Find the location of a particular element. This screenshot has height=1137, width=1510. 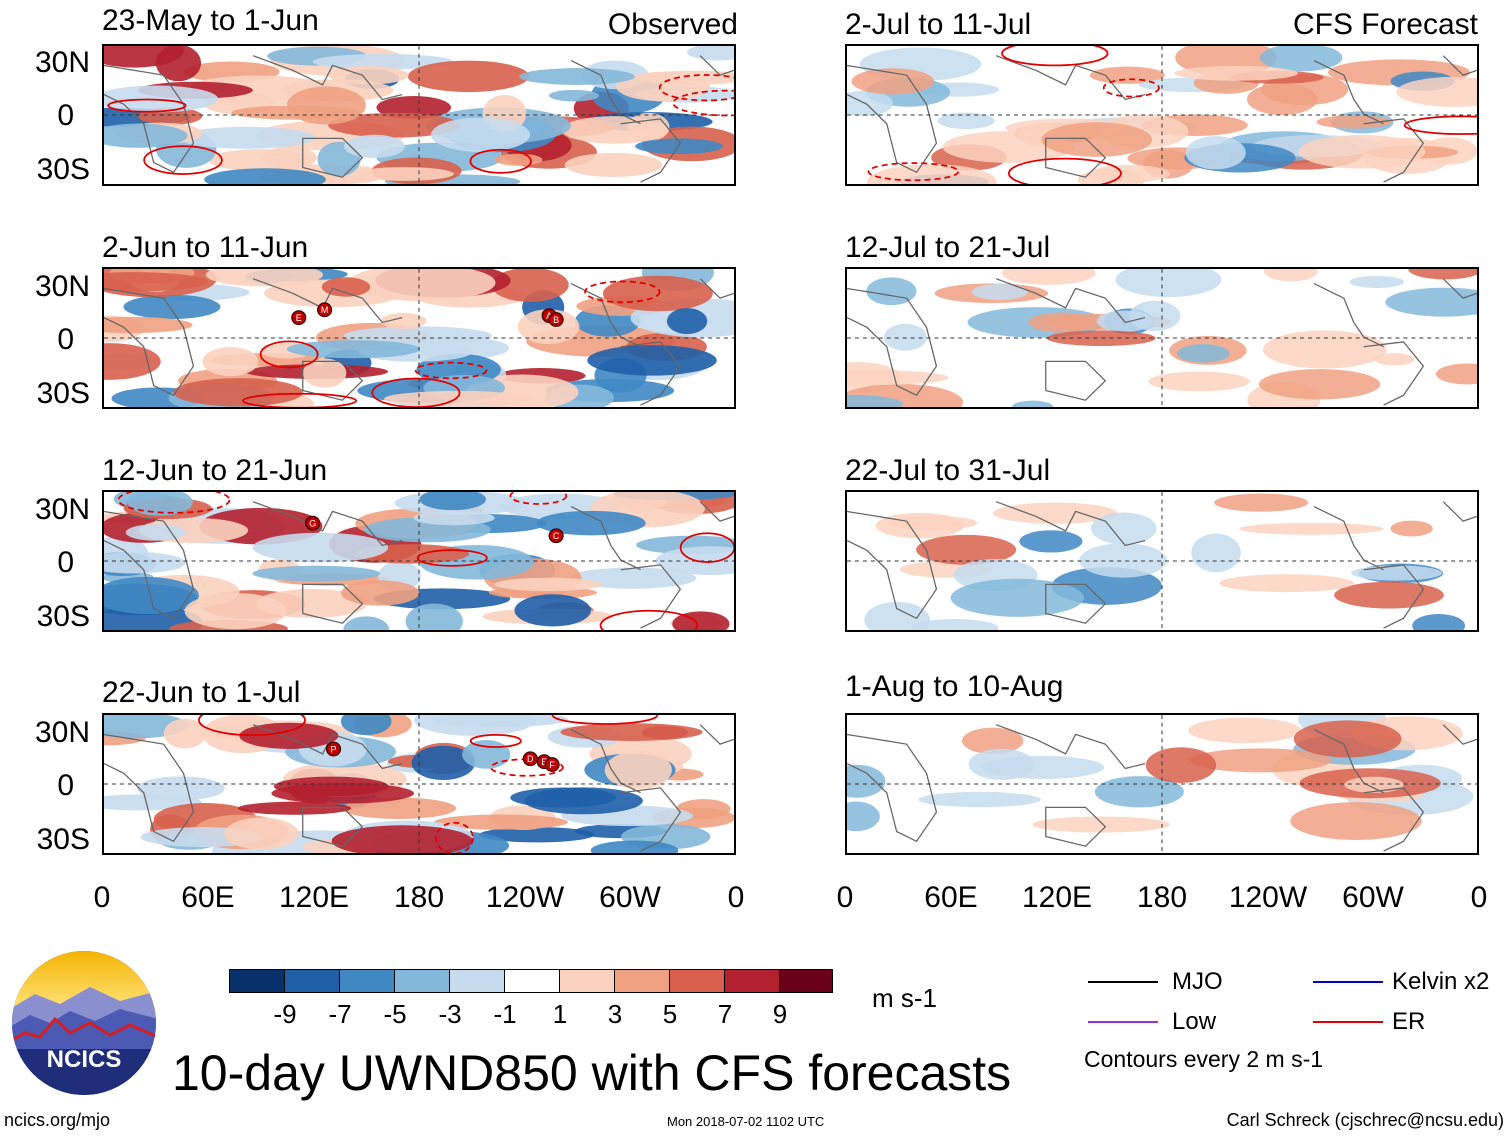

legend-swatch-kelvin is located at coordinates (1348, 982).